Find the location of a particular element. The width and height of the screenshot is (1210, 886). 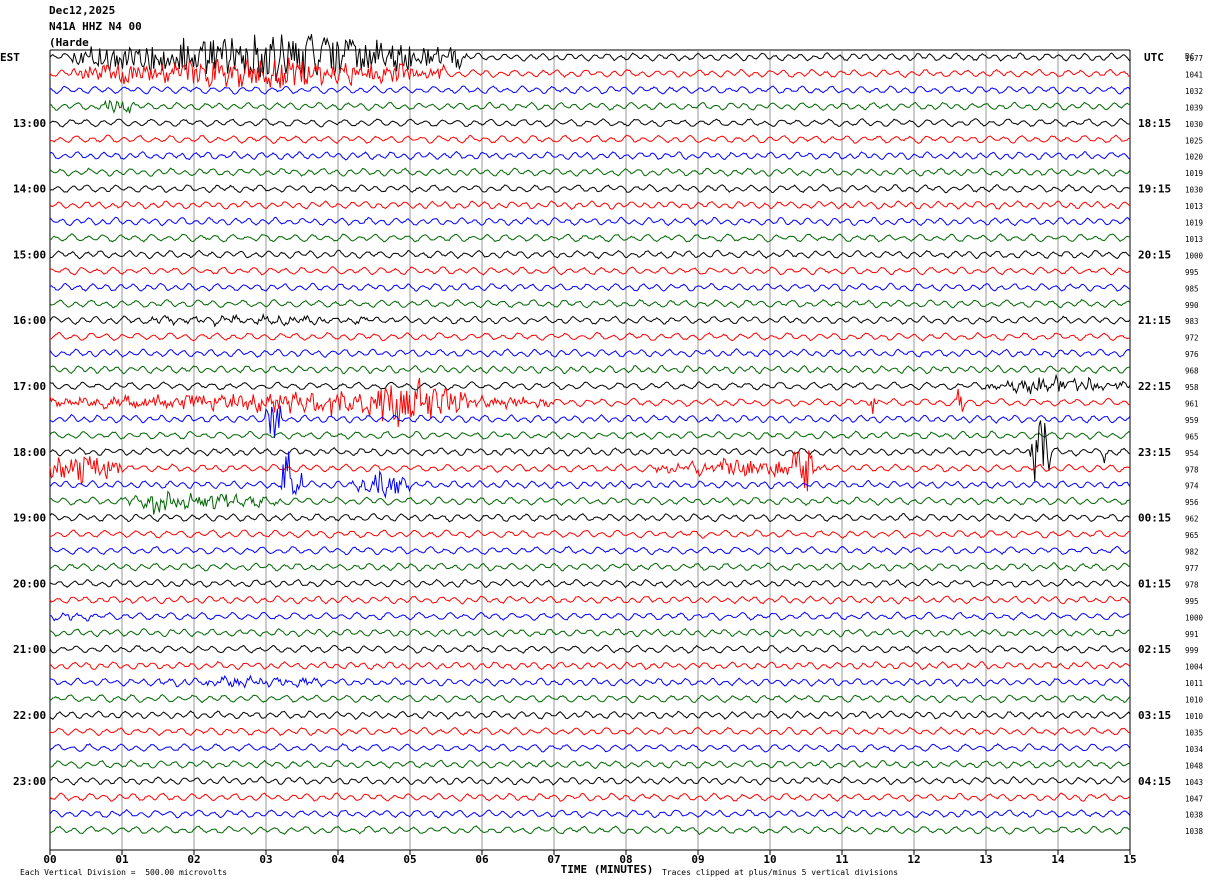

left-hour-label: 22:00 is located at coordinates (29, 715).